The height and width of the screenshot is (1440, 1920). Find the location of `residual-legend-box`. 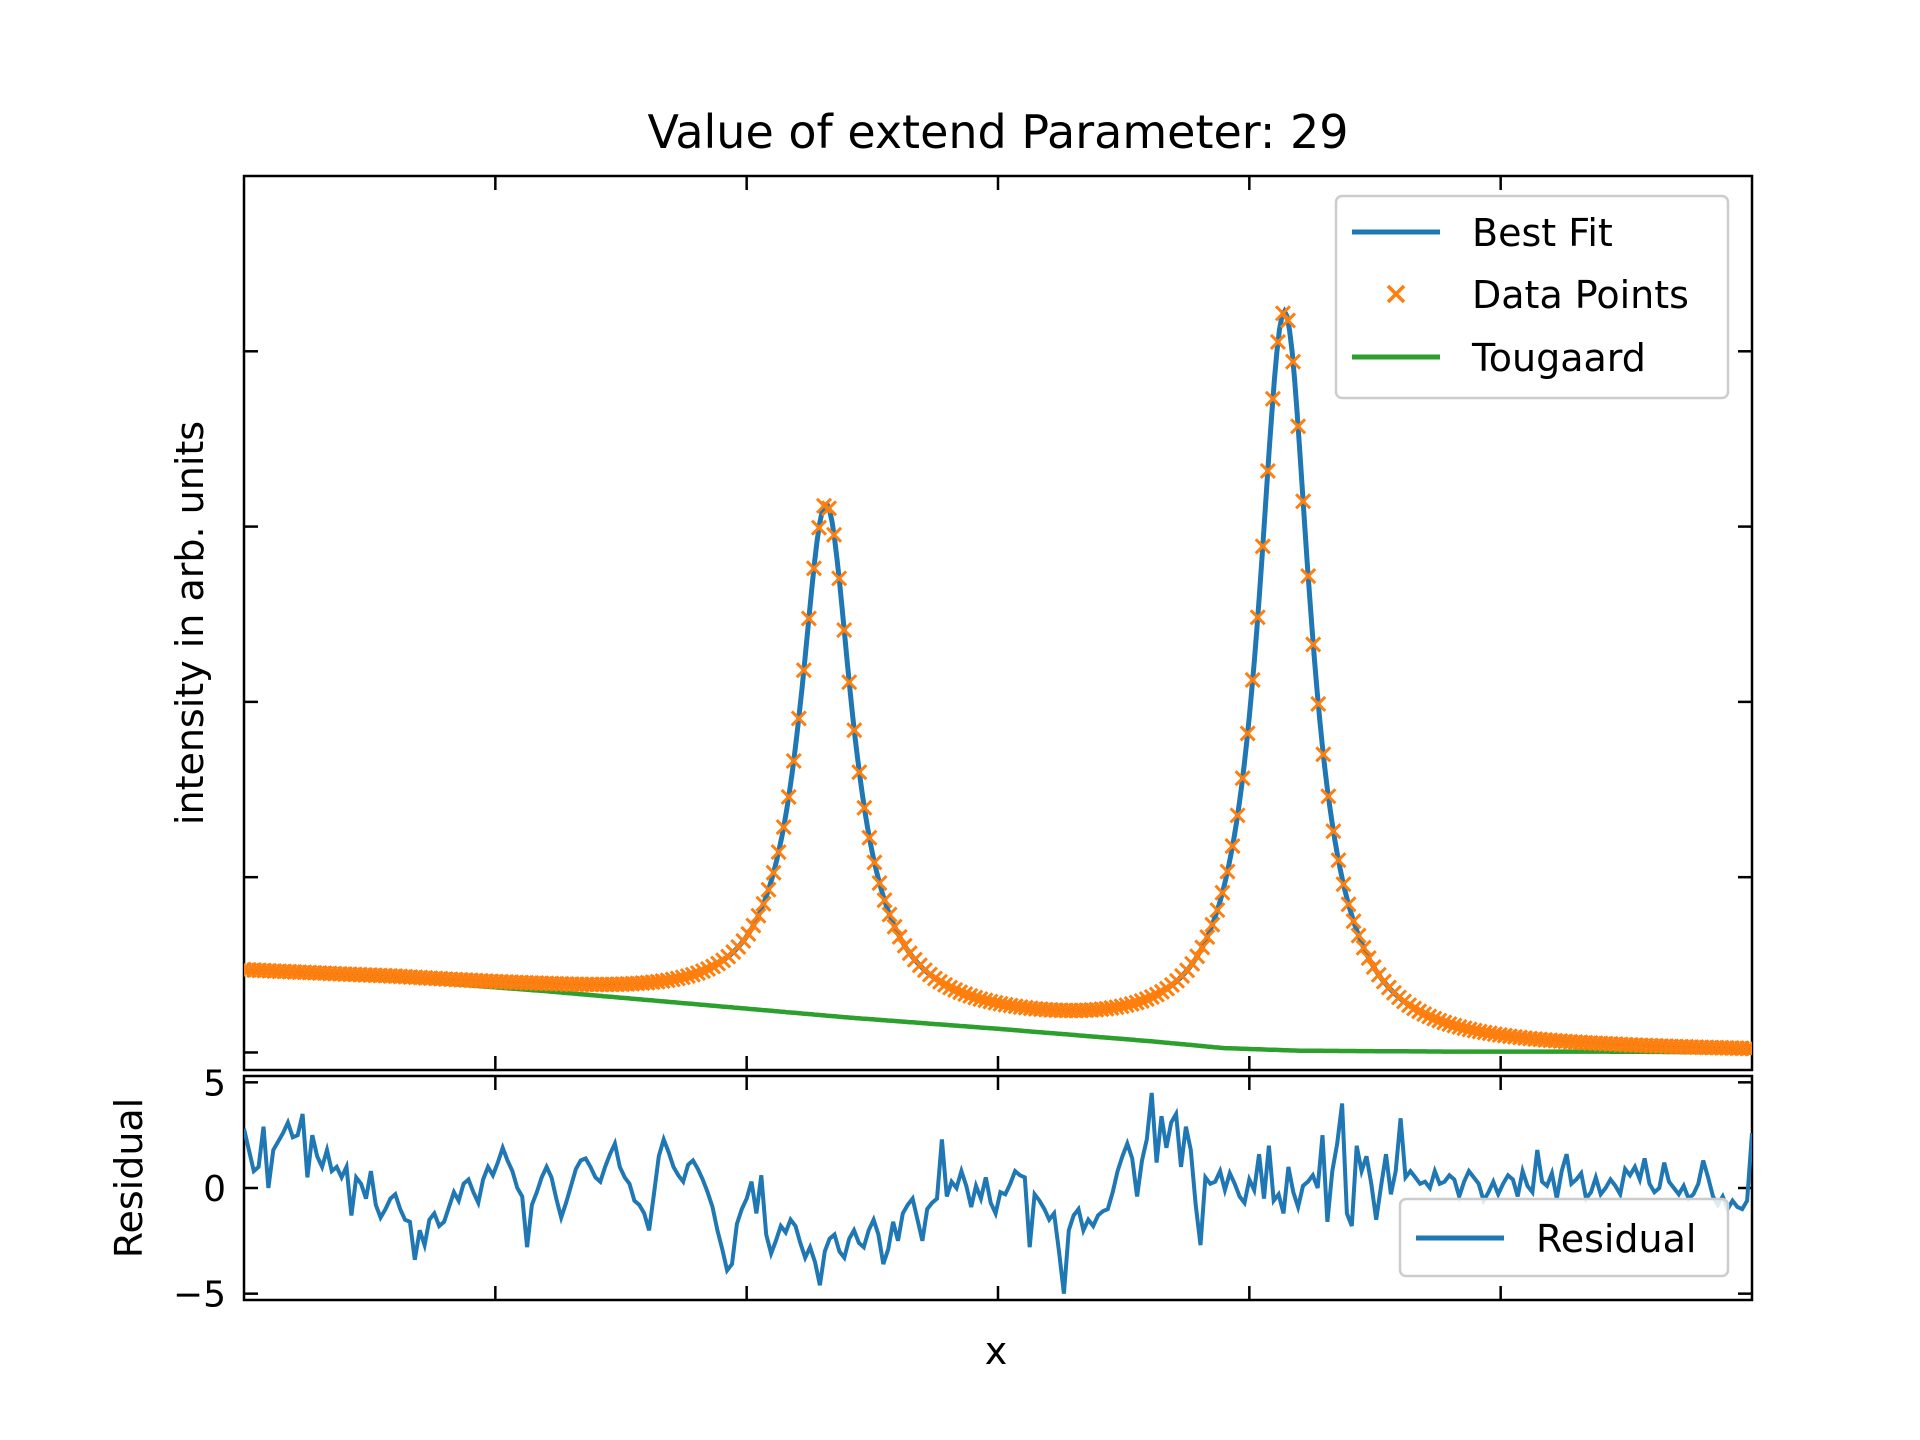

residual-legend-box is located at coordinates (1564, 1237).